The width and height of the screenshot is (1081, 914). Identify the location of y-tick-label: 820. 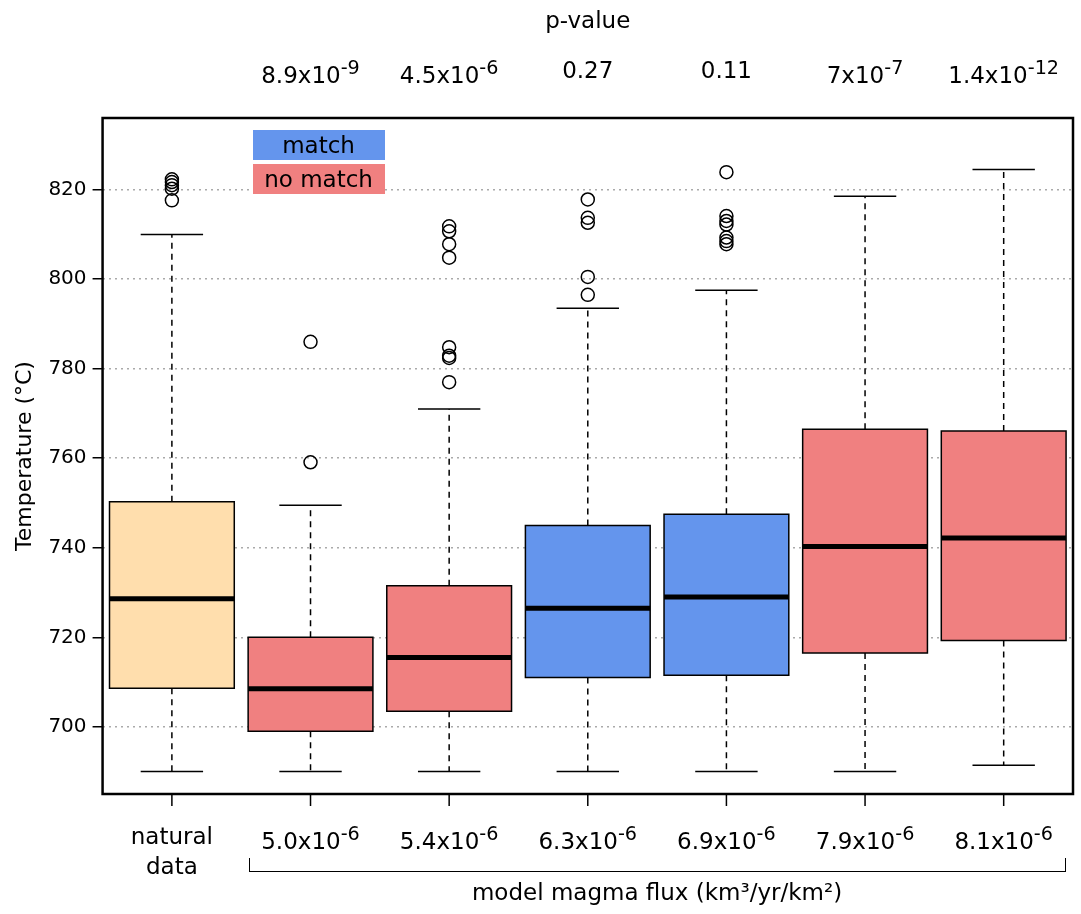
(67, 187).